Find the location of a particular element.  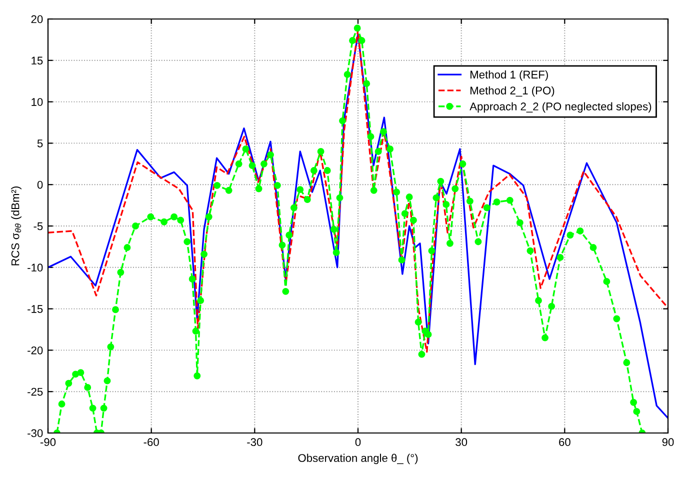

x-axis-title: Observation angle θ_ (°) is located at coordinates (358, 459).